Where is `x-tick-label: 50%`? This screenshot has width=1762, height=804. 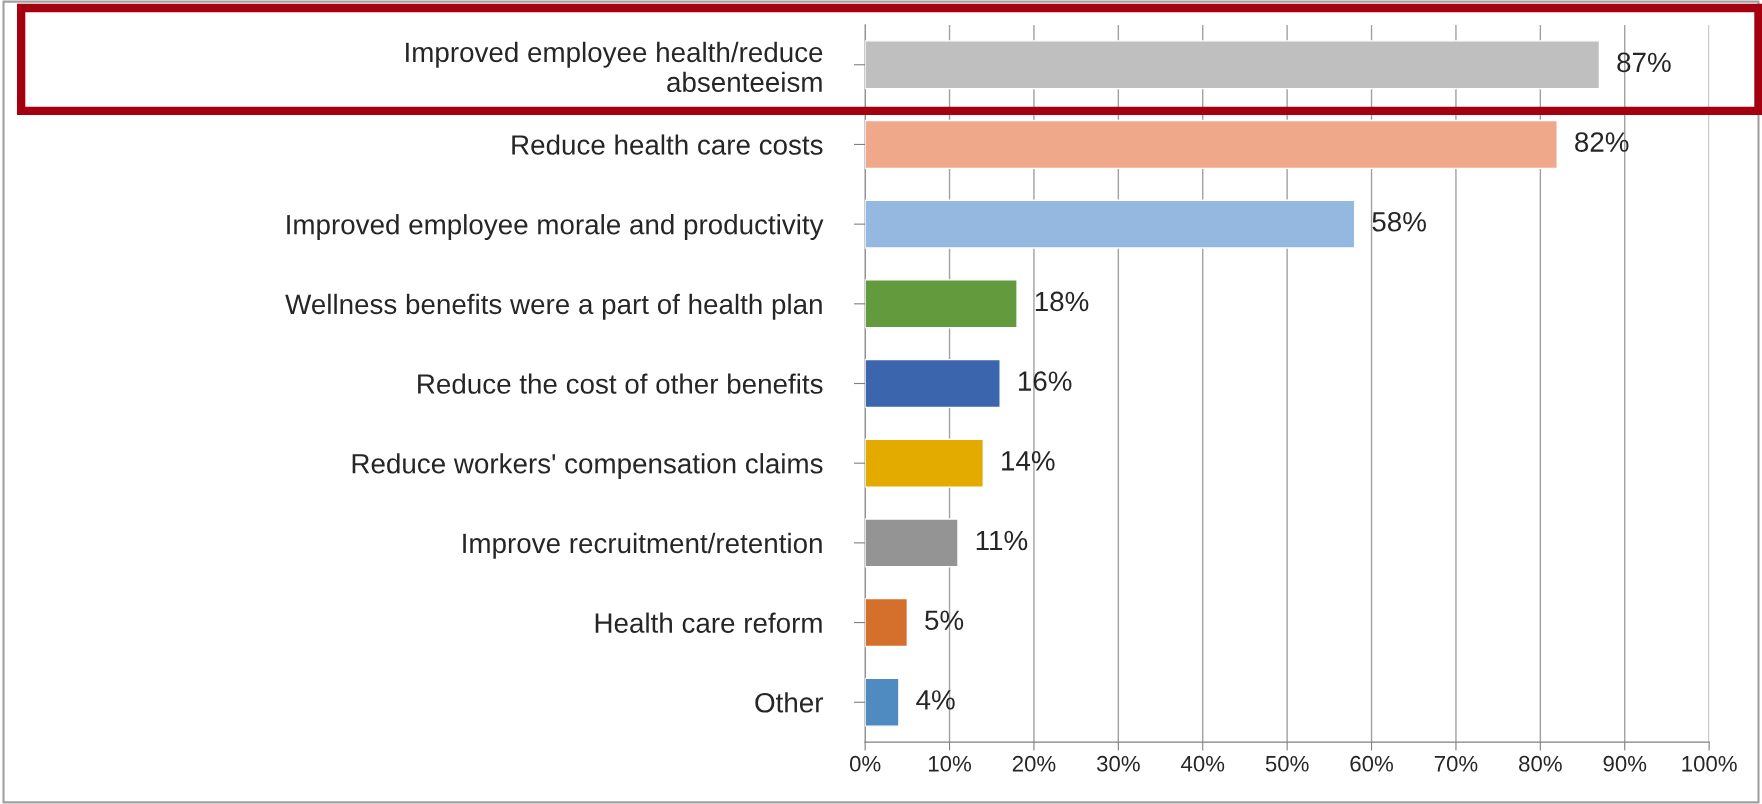
x-tick-label: 50% is located at coordinates (1287, 763).